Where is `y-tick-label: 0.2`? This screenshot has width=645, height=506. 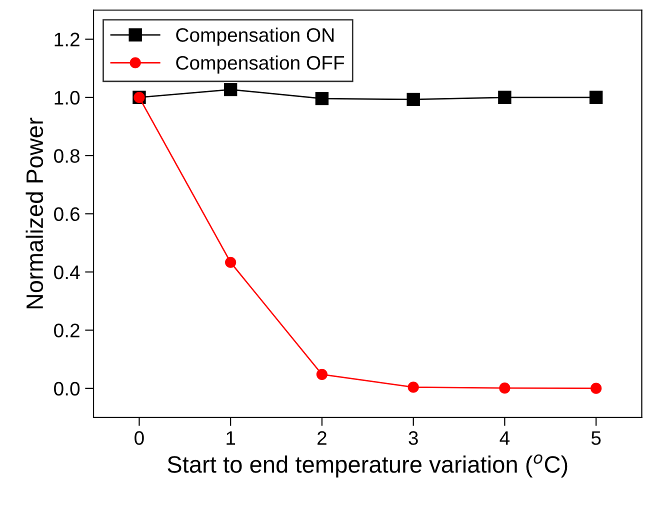 y-tick-label: 0.2 is located at coordinates (67, 331).